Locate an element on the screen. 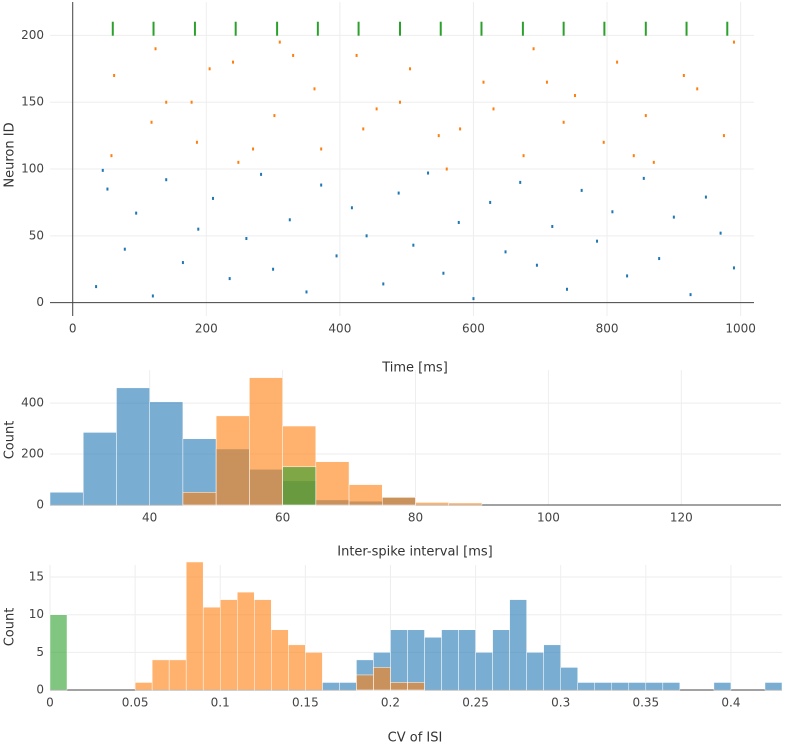 Image resolution: width=785 pixels, height=749 pixels. y-tick-label: 150 is located at coordinates (32, 102).